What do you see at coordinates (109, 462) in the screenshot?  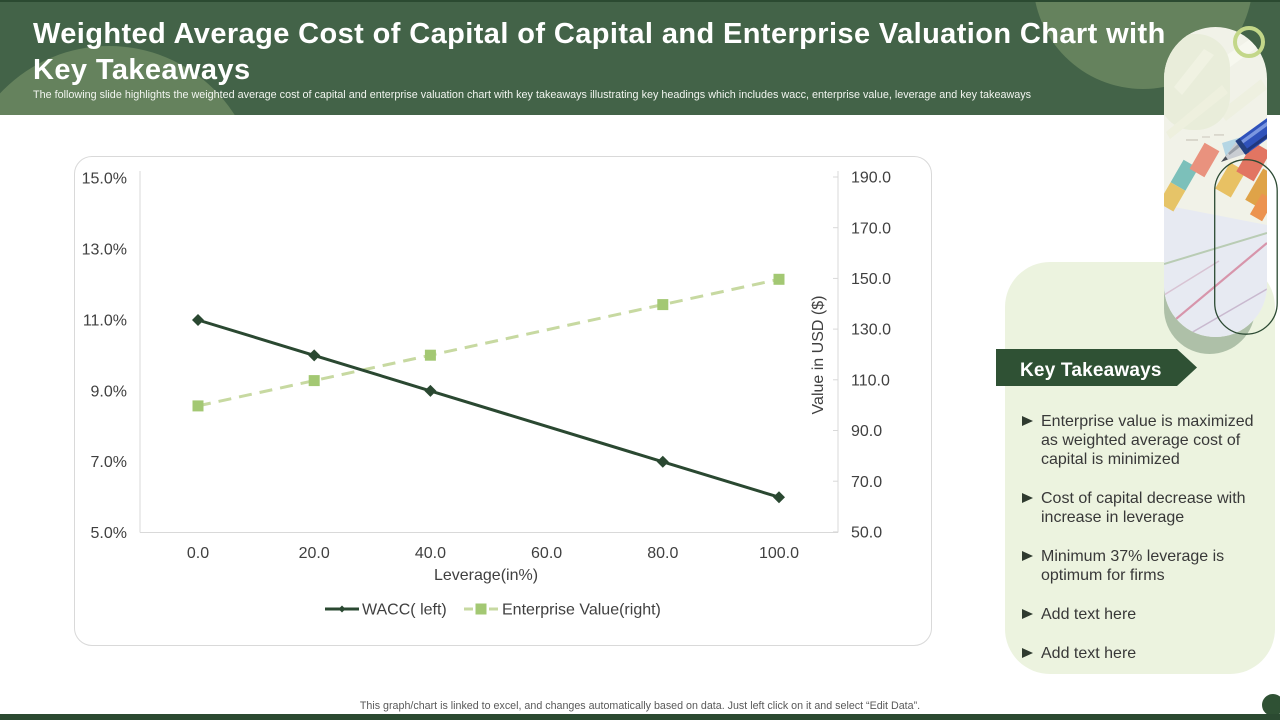 I see `svg-text: 7.0%` at bounding box center [109, 462].